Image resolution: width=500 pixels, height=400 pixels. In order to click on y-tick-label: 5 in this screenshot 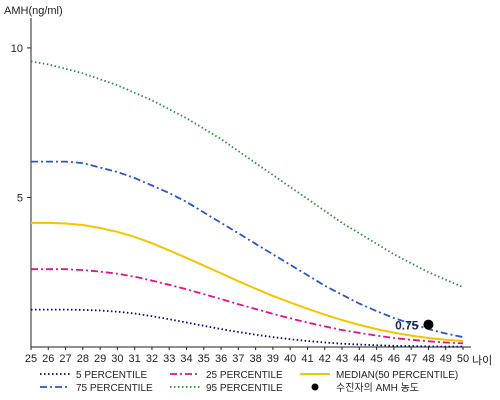, I will do `click(20, 198)`.